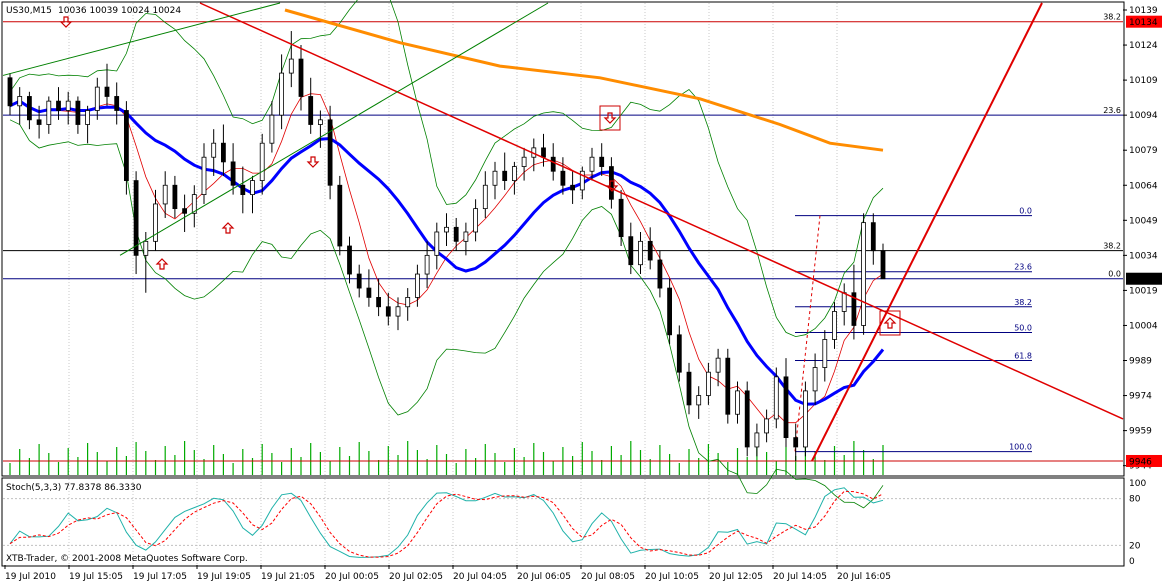  I want to click on time-tick-label: 20 Jul 04:05, so click(480, 577).